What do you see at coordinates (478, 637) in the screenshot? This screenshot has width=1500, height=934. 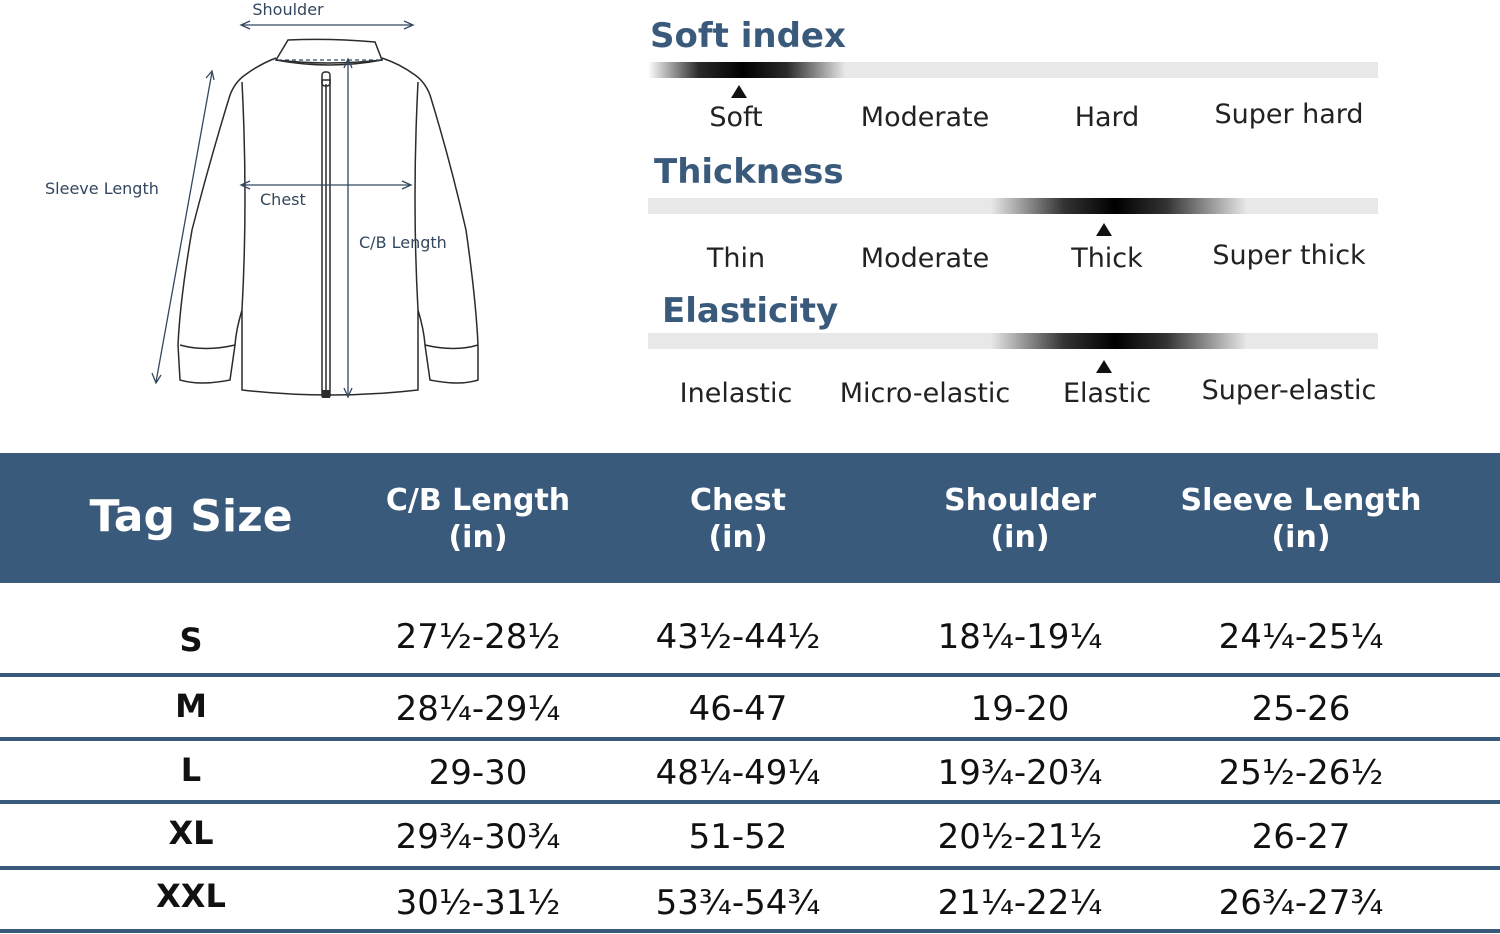 I see `cb-length-cell: 27½-28½` at bounding box center [478, 637].